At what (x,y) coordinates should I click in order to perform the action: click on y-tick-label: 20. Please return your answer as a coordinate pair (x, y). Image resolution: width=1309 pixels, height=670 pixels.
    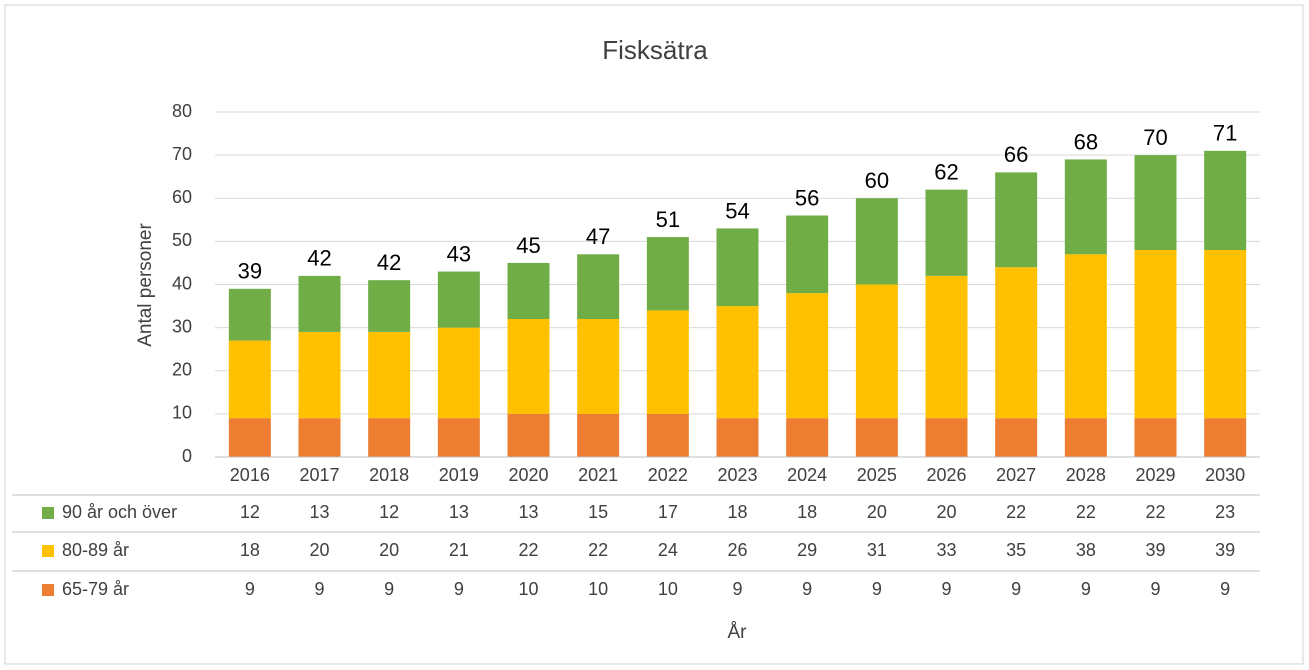
    Looking at the image, I should click on (182, 370).